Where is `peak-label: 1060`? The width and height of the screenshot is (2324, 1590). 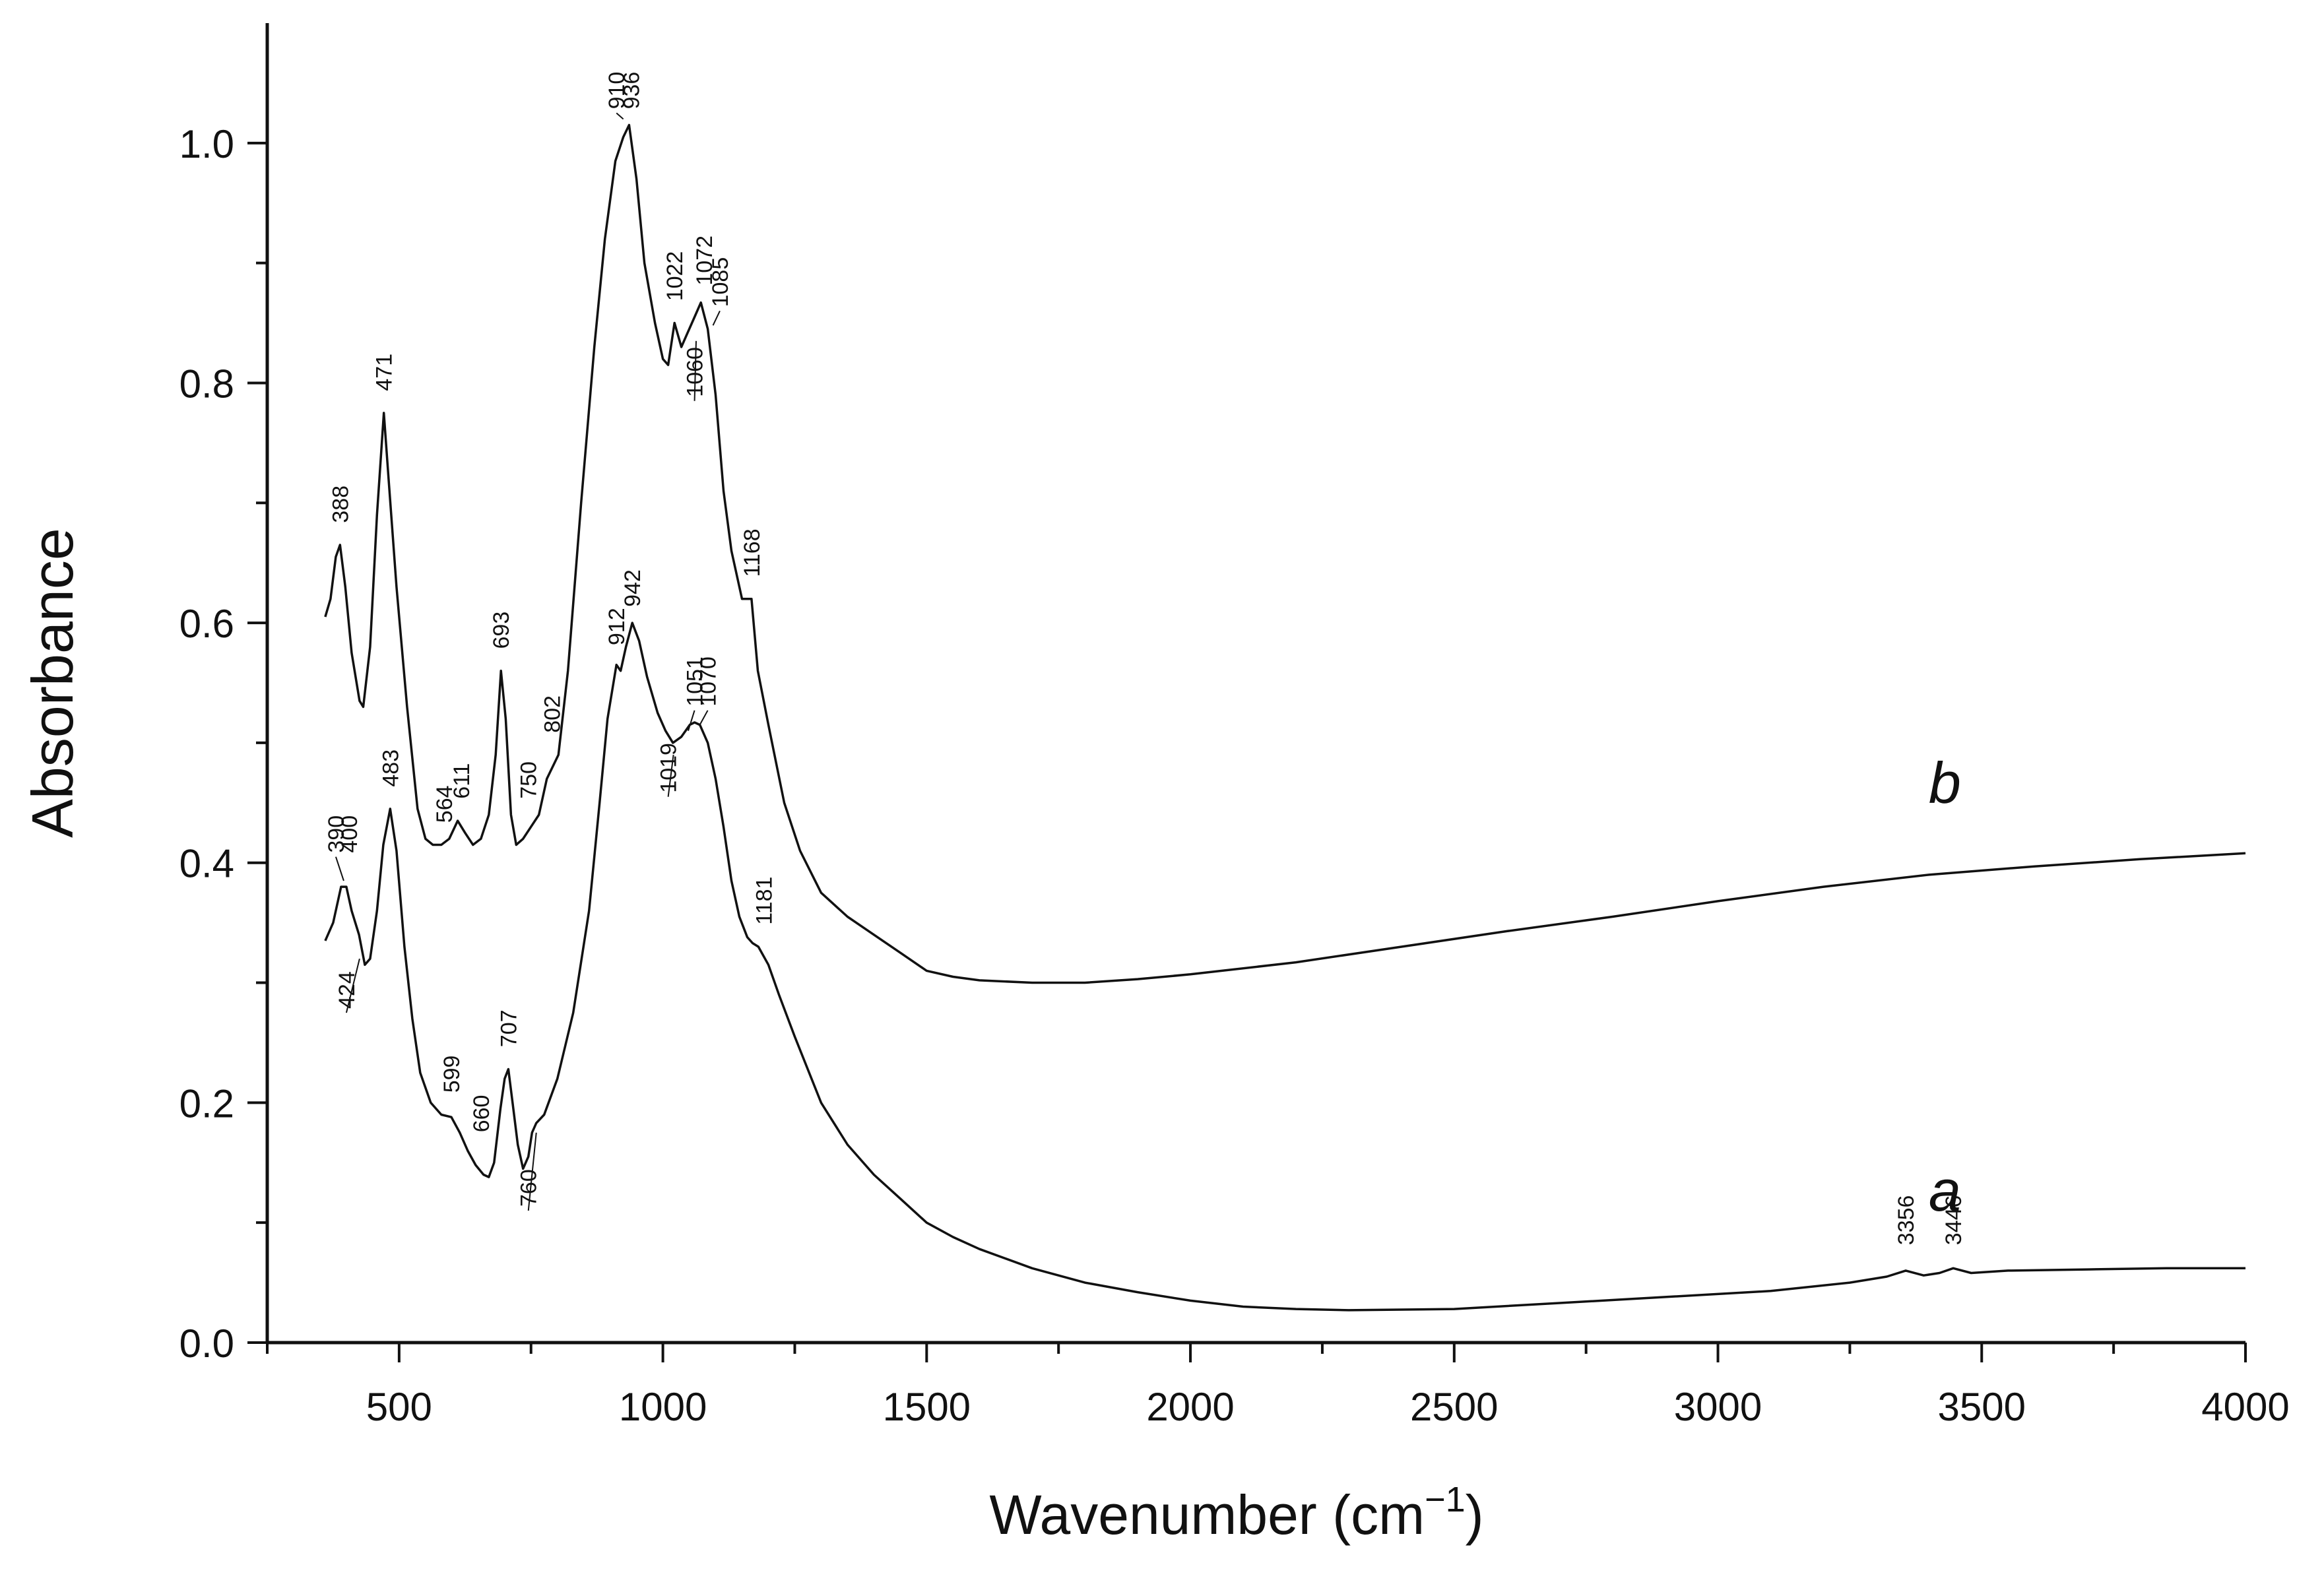 peak-label: 1060 is located at coordinates (696, 372).